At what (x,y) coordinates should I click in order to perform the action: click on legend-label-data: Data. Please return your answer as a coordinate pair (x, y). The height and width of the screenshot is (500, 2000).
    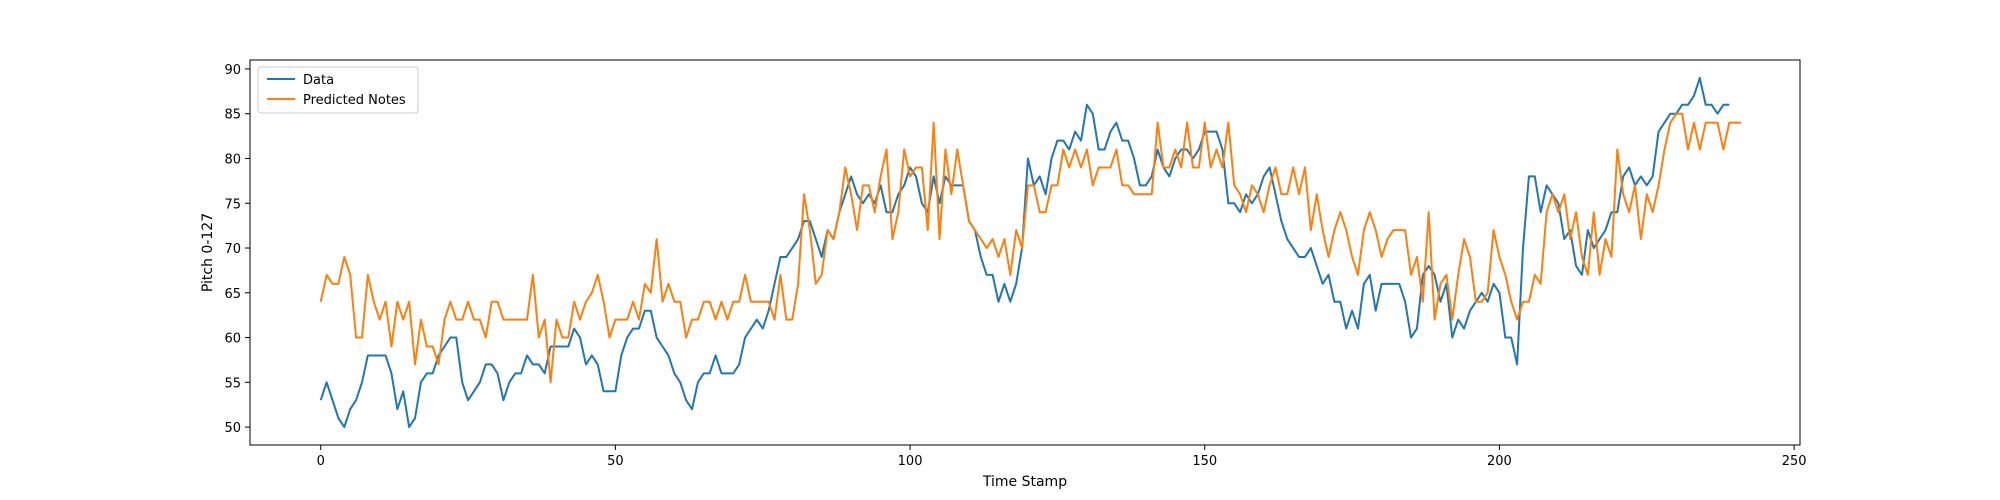
    Looking at the image, I should click on (318, 80).